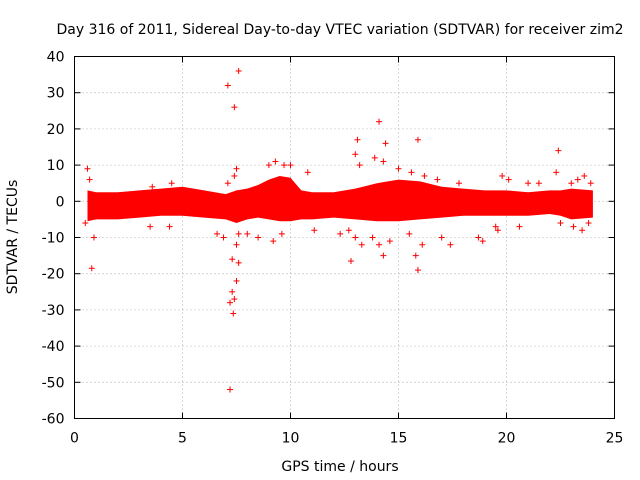 The image size is (640, 480). What do you see at coordinates (53, 383) in the screenshot?
I see `y-tick-label: -50` at bounding box center [53, 383].